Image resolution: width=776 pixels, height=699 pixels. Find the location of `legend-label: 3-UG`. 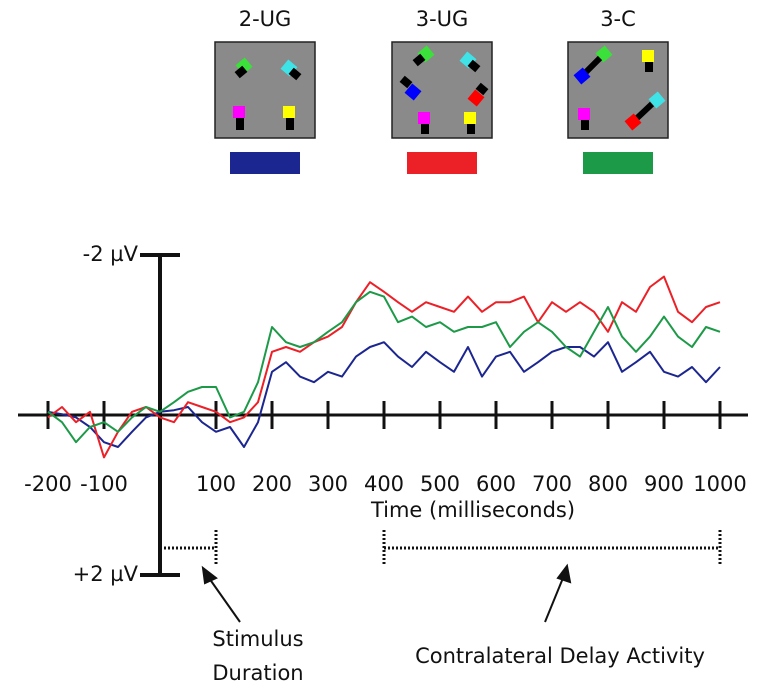

legend-label: 3-UG is located at coordinates (442, 19).